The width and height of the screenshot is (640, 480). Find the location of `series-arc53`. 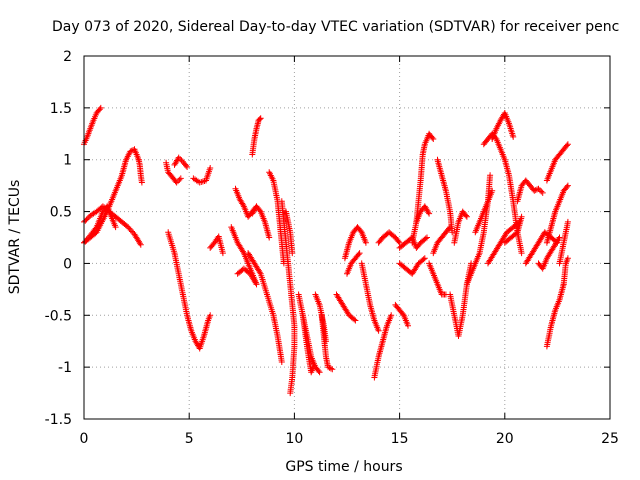

series-arc53 is located at coordinates (565, 271).